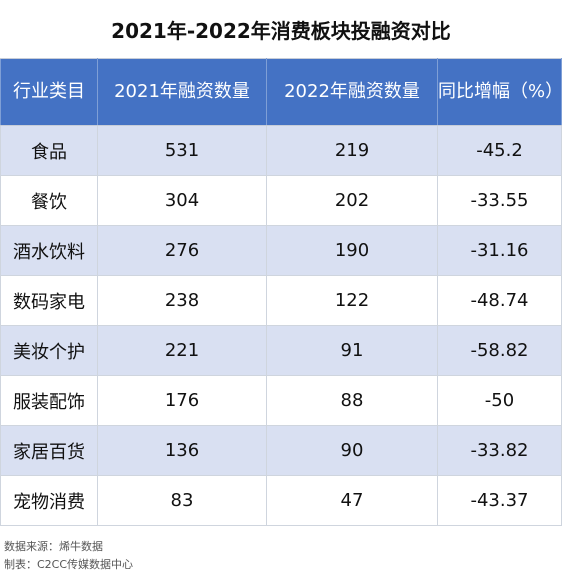 The image size is (562, 581). I want to click on cell-2022-count: 122, so click(352, 300).